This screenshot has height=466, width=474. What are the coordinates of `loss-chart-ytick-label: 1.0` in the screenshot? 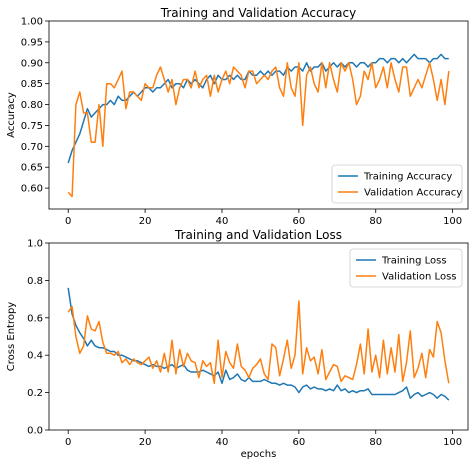 It's located at (35, 244).